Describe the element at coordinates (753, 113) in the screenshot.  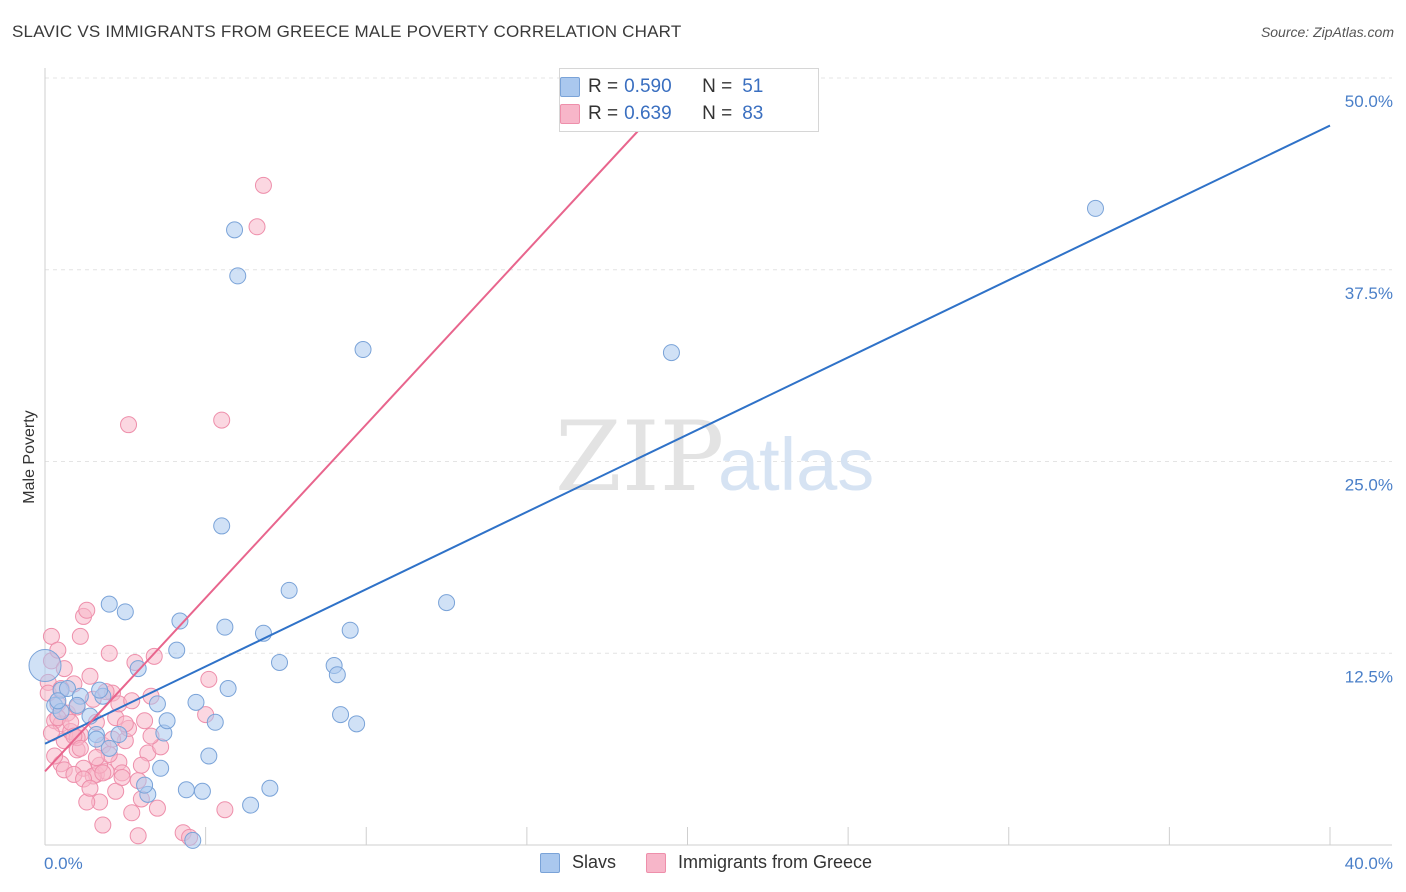
I see `legend-n-value: 83` at that location.